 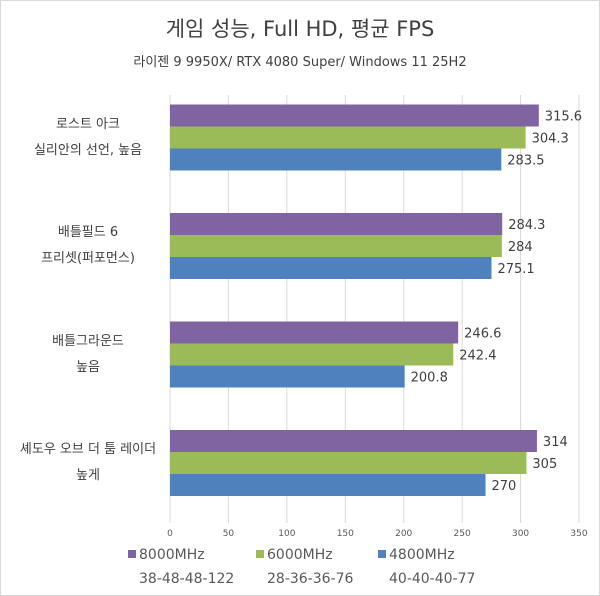 What do you see at coordinates (515, 269) in the screenshot?
I see `data-label: 275.1` at bounding box center [515, 269].